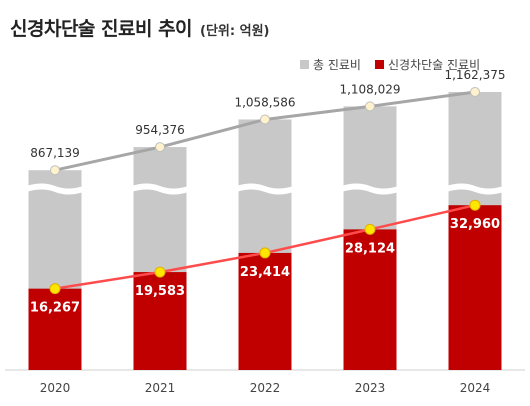 This screenshot has height=406, width=530. I want to click on nerve-data-label: 23,414, so click(265, 272).